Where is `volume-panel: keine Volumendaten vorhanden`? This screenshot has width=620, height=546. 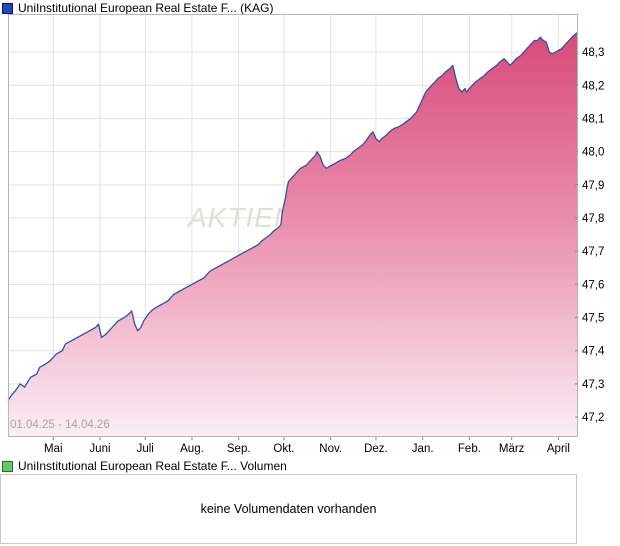 volume-panel: keine Volumendaten vorhanden is located at coordinates (288, 509).